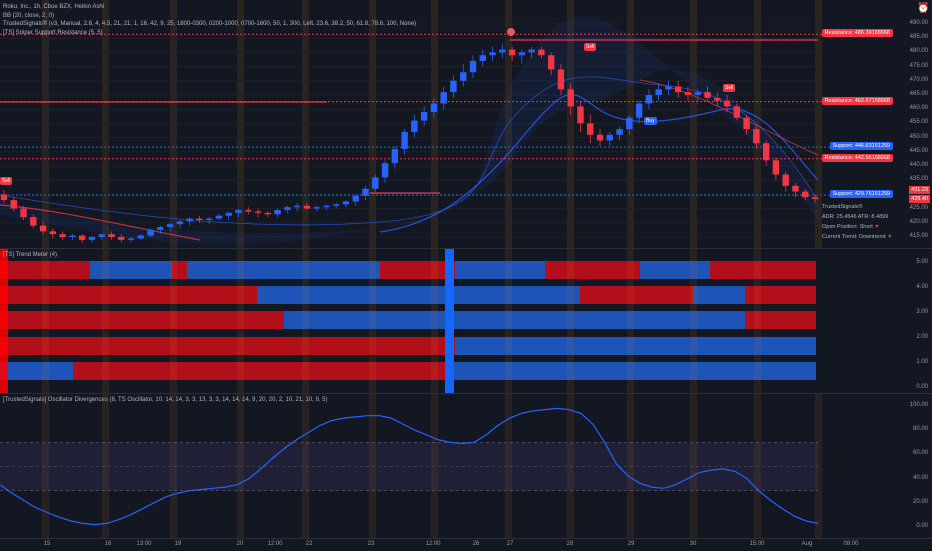 This screenshot has height=551, width=932. Describe the element at coordinates (842, 207) in the screenshot. I see `ts-info-name: TrustedSignals®` at that location.